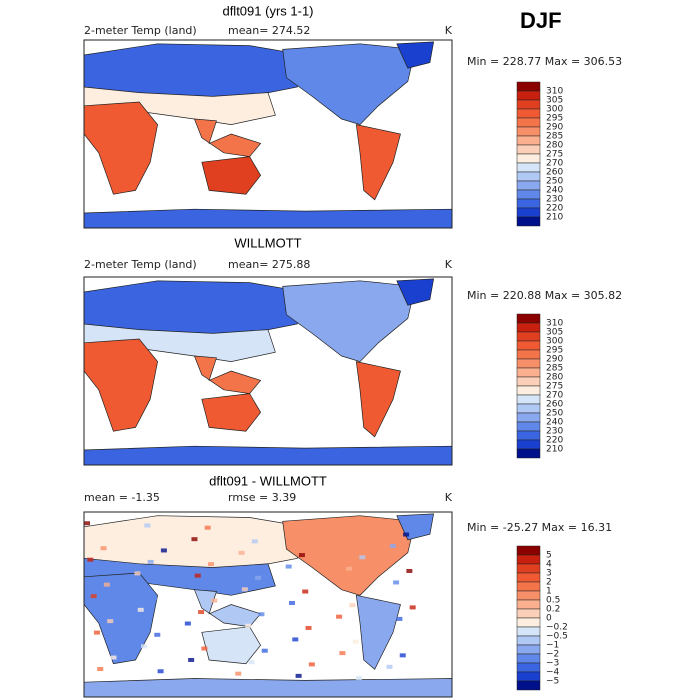 Image resolution: width=700 pixels, height=700 pixels. What do you see at coordinates (268, 371) in the screenshot?
I see `map-border` at bounding box center [268, 371].